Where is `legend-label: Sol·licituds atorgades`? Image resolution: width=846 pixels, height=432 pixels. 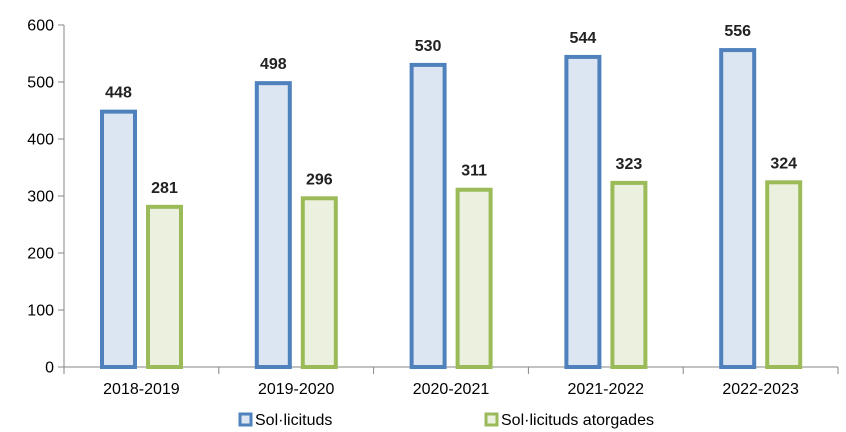
legend-label: Sol·licituds atorgades is located at coordinates (577, 420).